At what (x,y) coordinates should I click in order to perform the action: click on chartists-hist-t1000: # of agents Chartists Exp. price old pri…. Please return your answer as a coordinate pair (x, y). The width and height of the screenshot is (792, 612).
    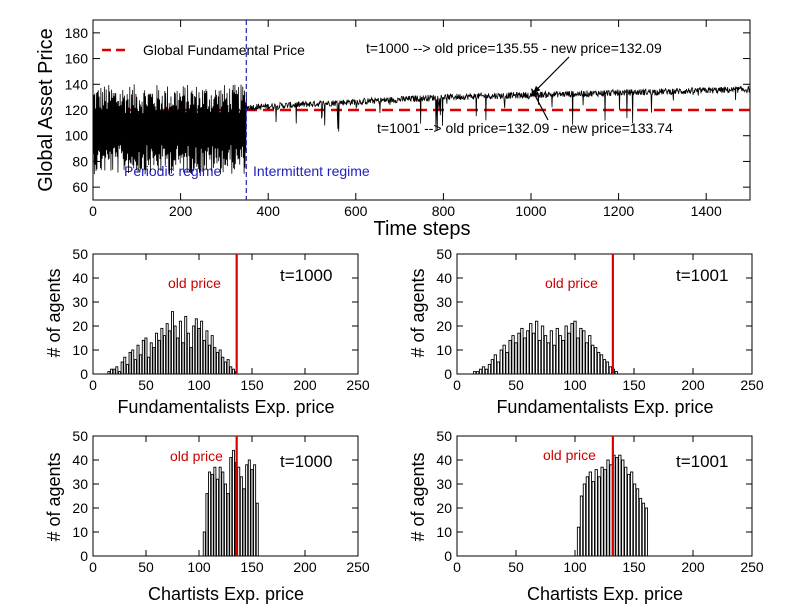
    Looking at the image, I should click on (207, 516).